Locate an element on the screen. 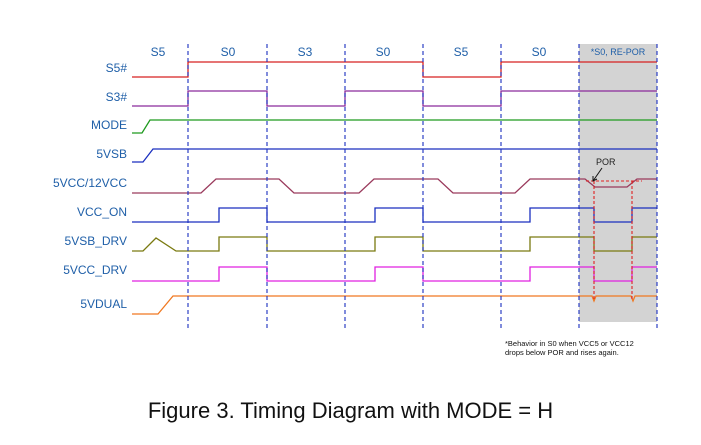 The width and height of the screenshot is (701, 445). signal-label: 5VCC_DRV is located at coordinates (95, 270).